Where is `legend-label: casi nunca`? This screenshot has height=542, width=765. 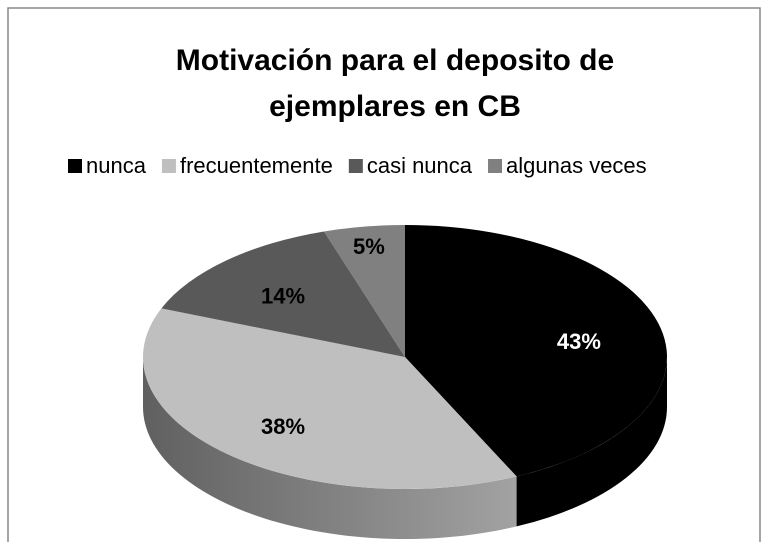 legend-label: casi nunca is located at coordinates (420, 165).